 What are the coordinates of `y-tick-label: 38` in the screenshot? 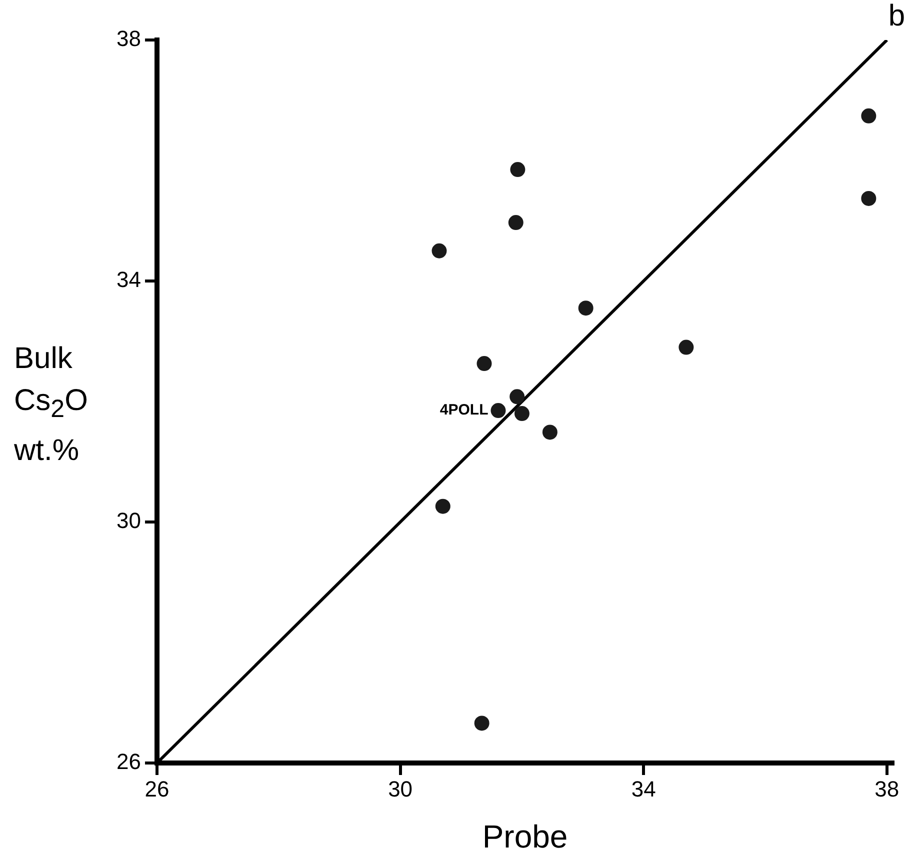 It's located at (128, 39).